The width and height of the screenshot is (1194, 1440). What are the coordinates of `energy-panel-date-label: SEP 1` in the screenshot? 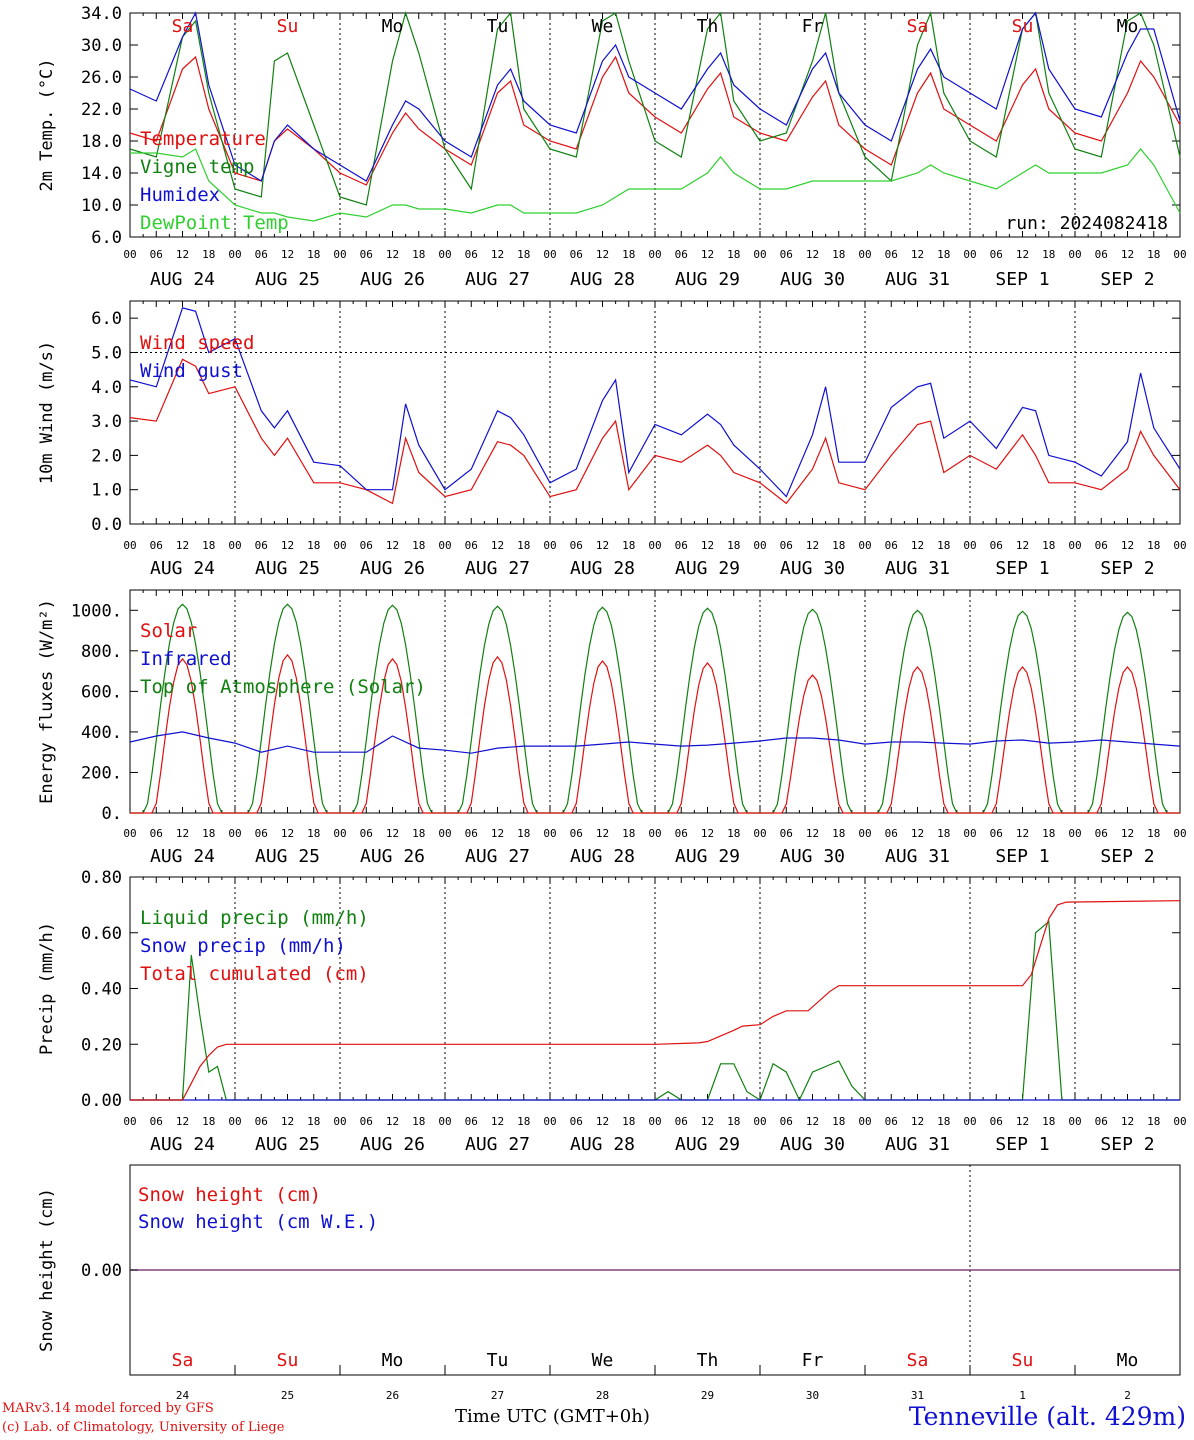 It's located at (1022, 856).